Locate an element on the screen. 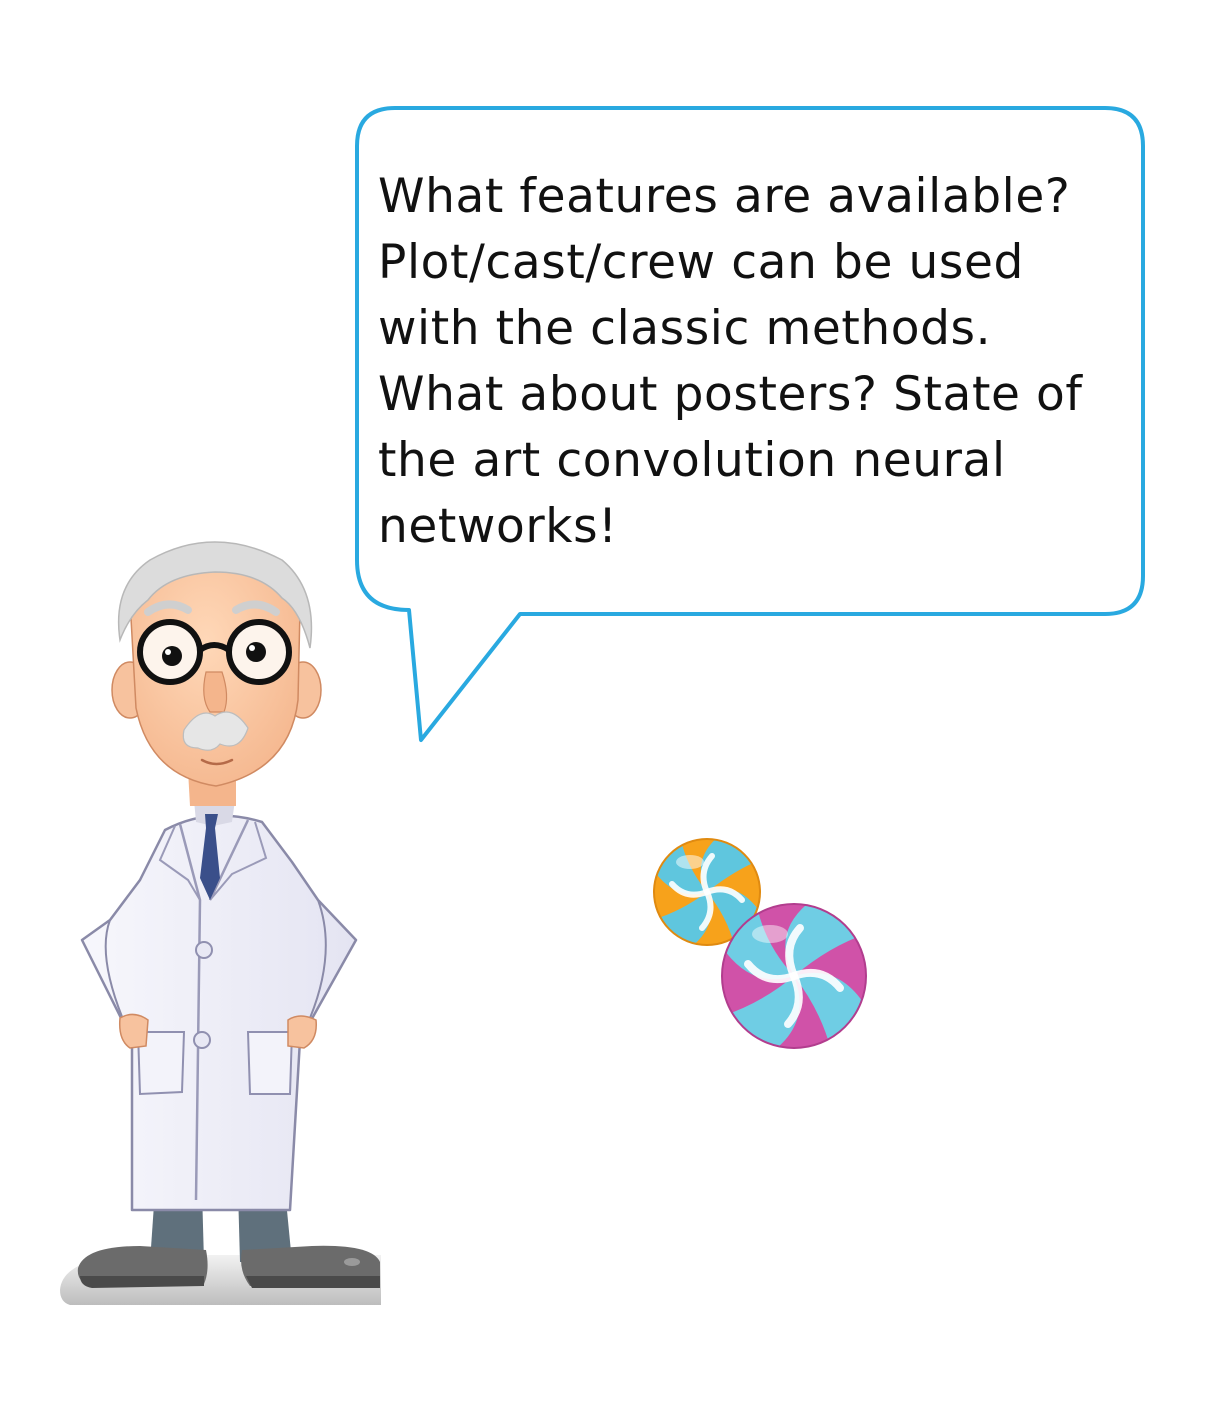 This screenshot has width=1225, height=1417. moustache is located at coordinates (215, 731).